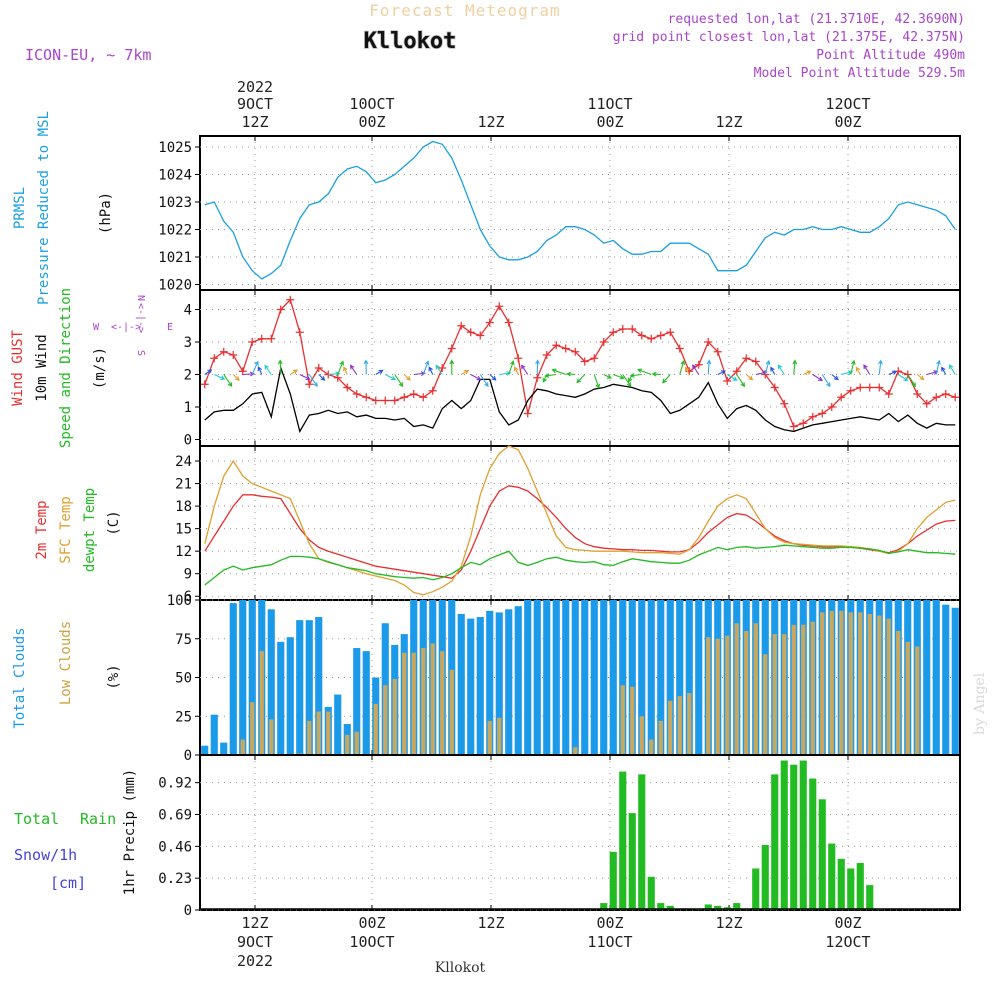 Image resolution: width=1000 pixels, height=1000 pixels. I want to click on bottom-label-date: 12OCT, so click(847, 942).